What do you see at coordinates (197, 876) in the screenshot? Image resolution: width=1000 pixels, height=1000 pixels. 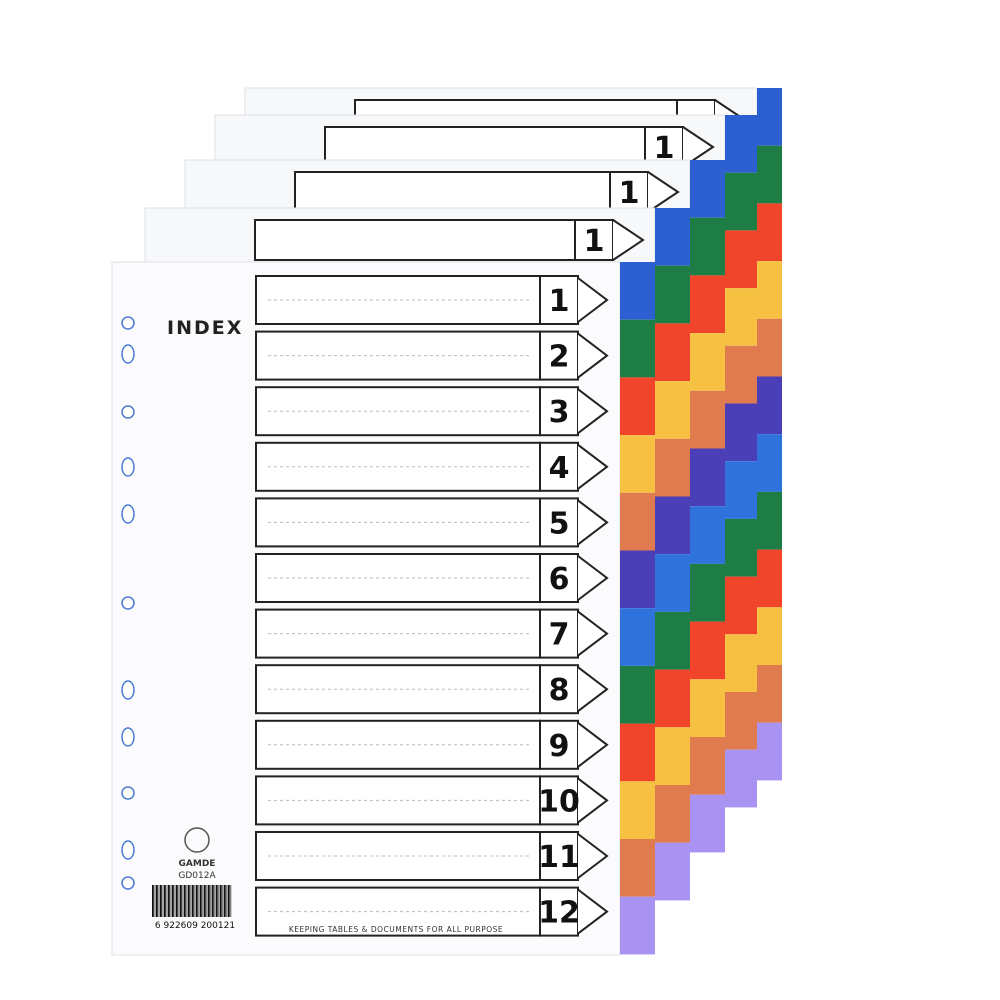 I see `model-code: GD012A` at bounding box center [197, 876].